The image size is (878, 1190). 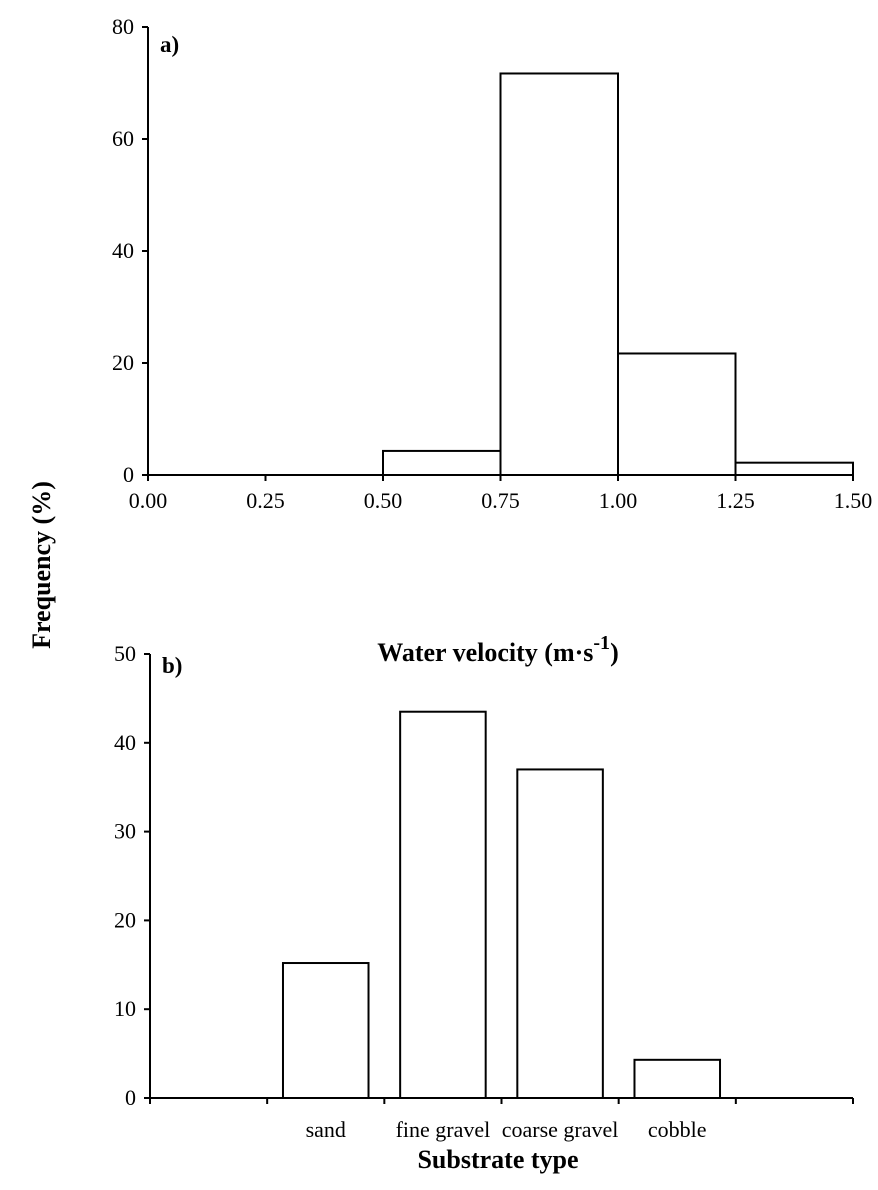 I want to click on panel-a-label: a), so click(x=169, y=44).